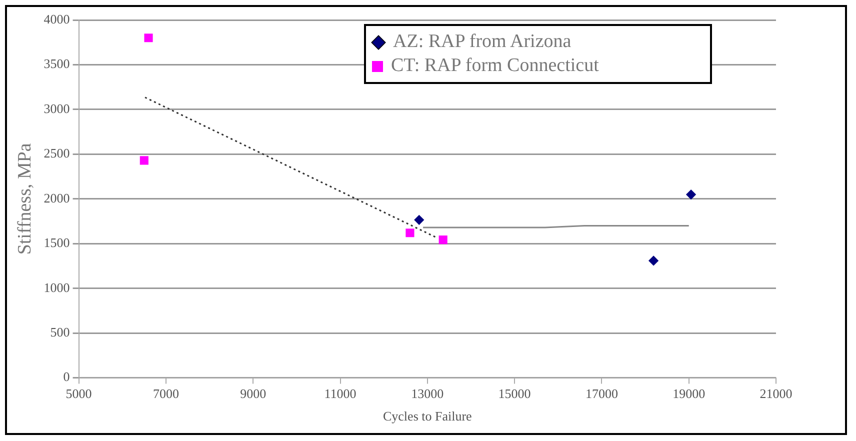  What do you see at coordinates (427, 394) in the screenshot?
I see `x-tick-label: 13000` at bounding box center [427, 394].